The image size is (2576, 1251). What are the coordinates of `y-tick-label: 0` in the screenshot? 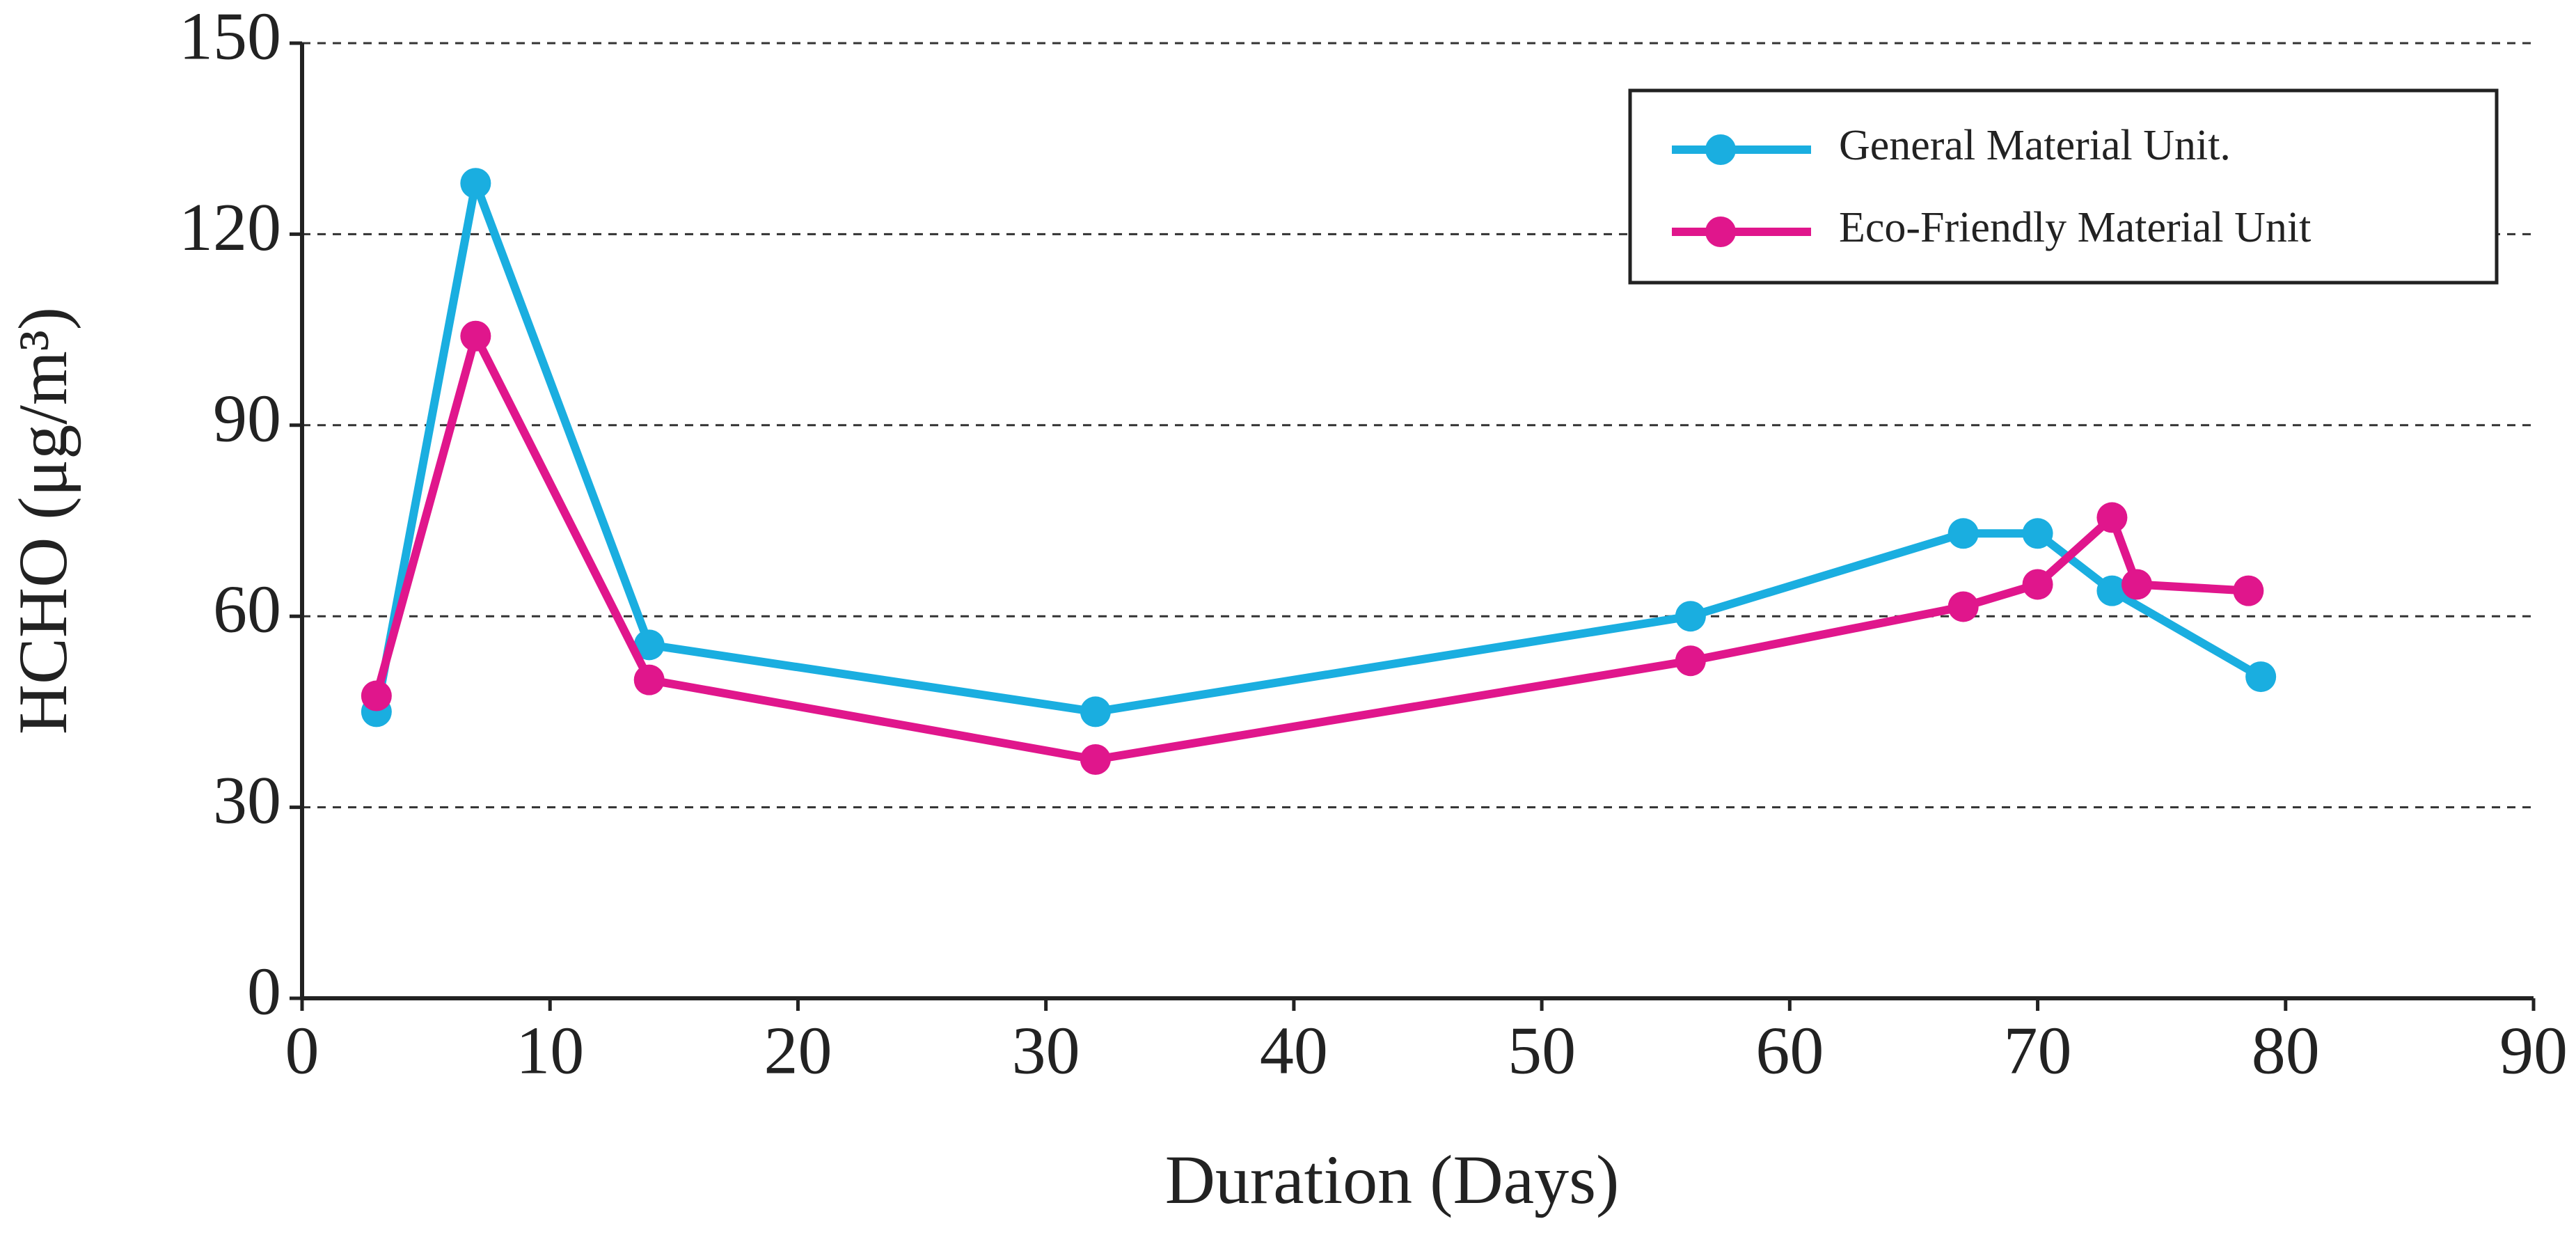 It's located at (264, 991).